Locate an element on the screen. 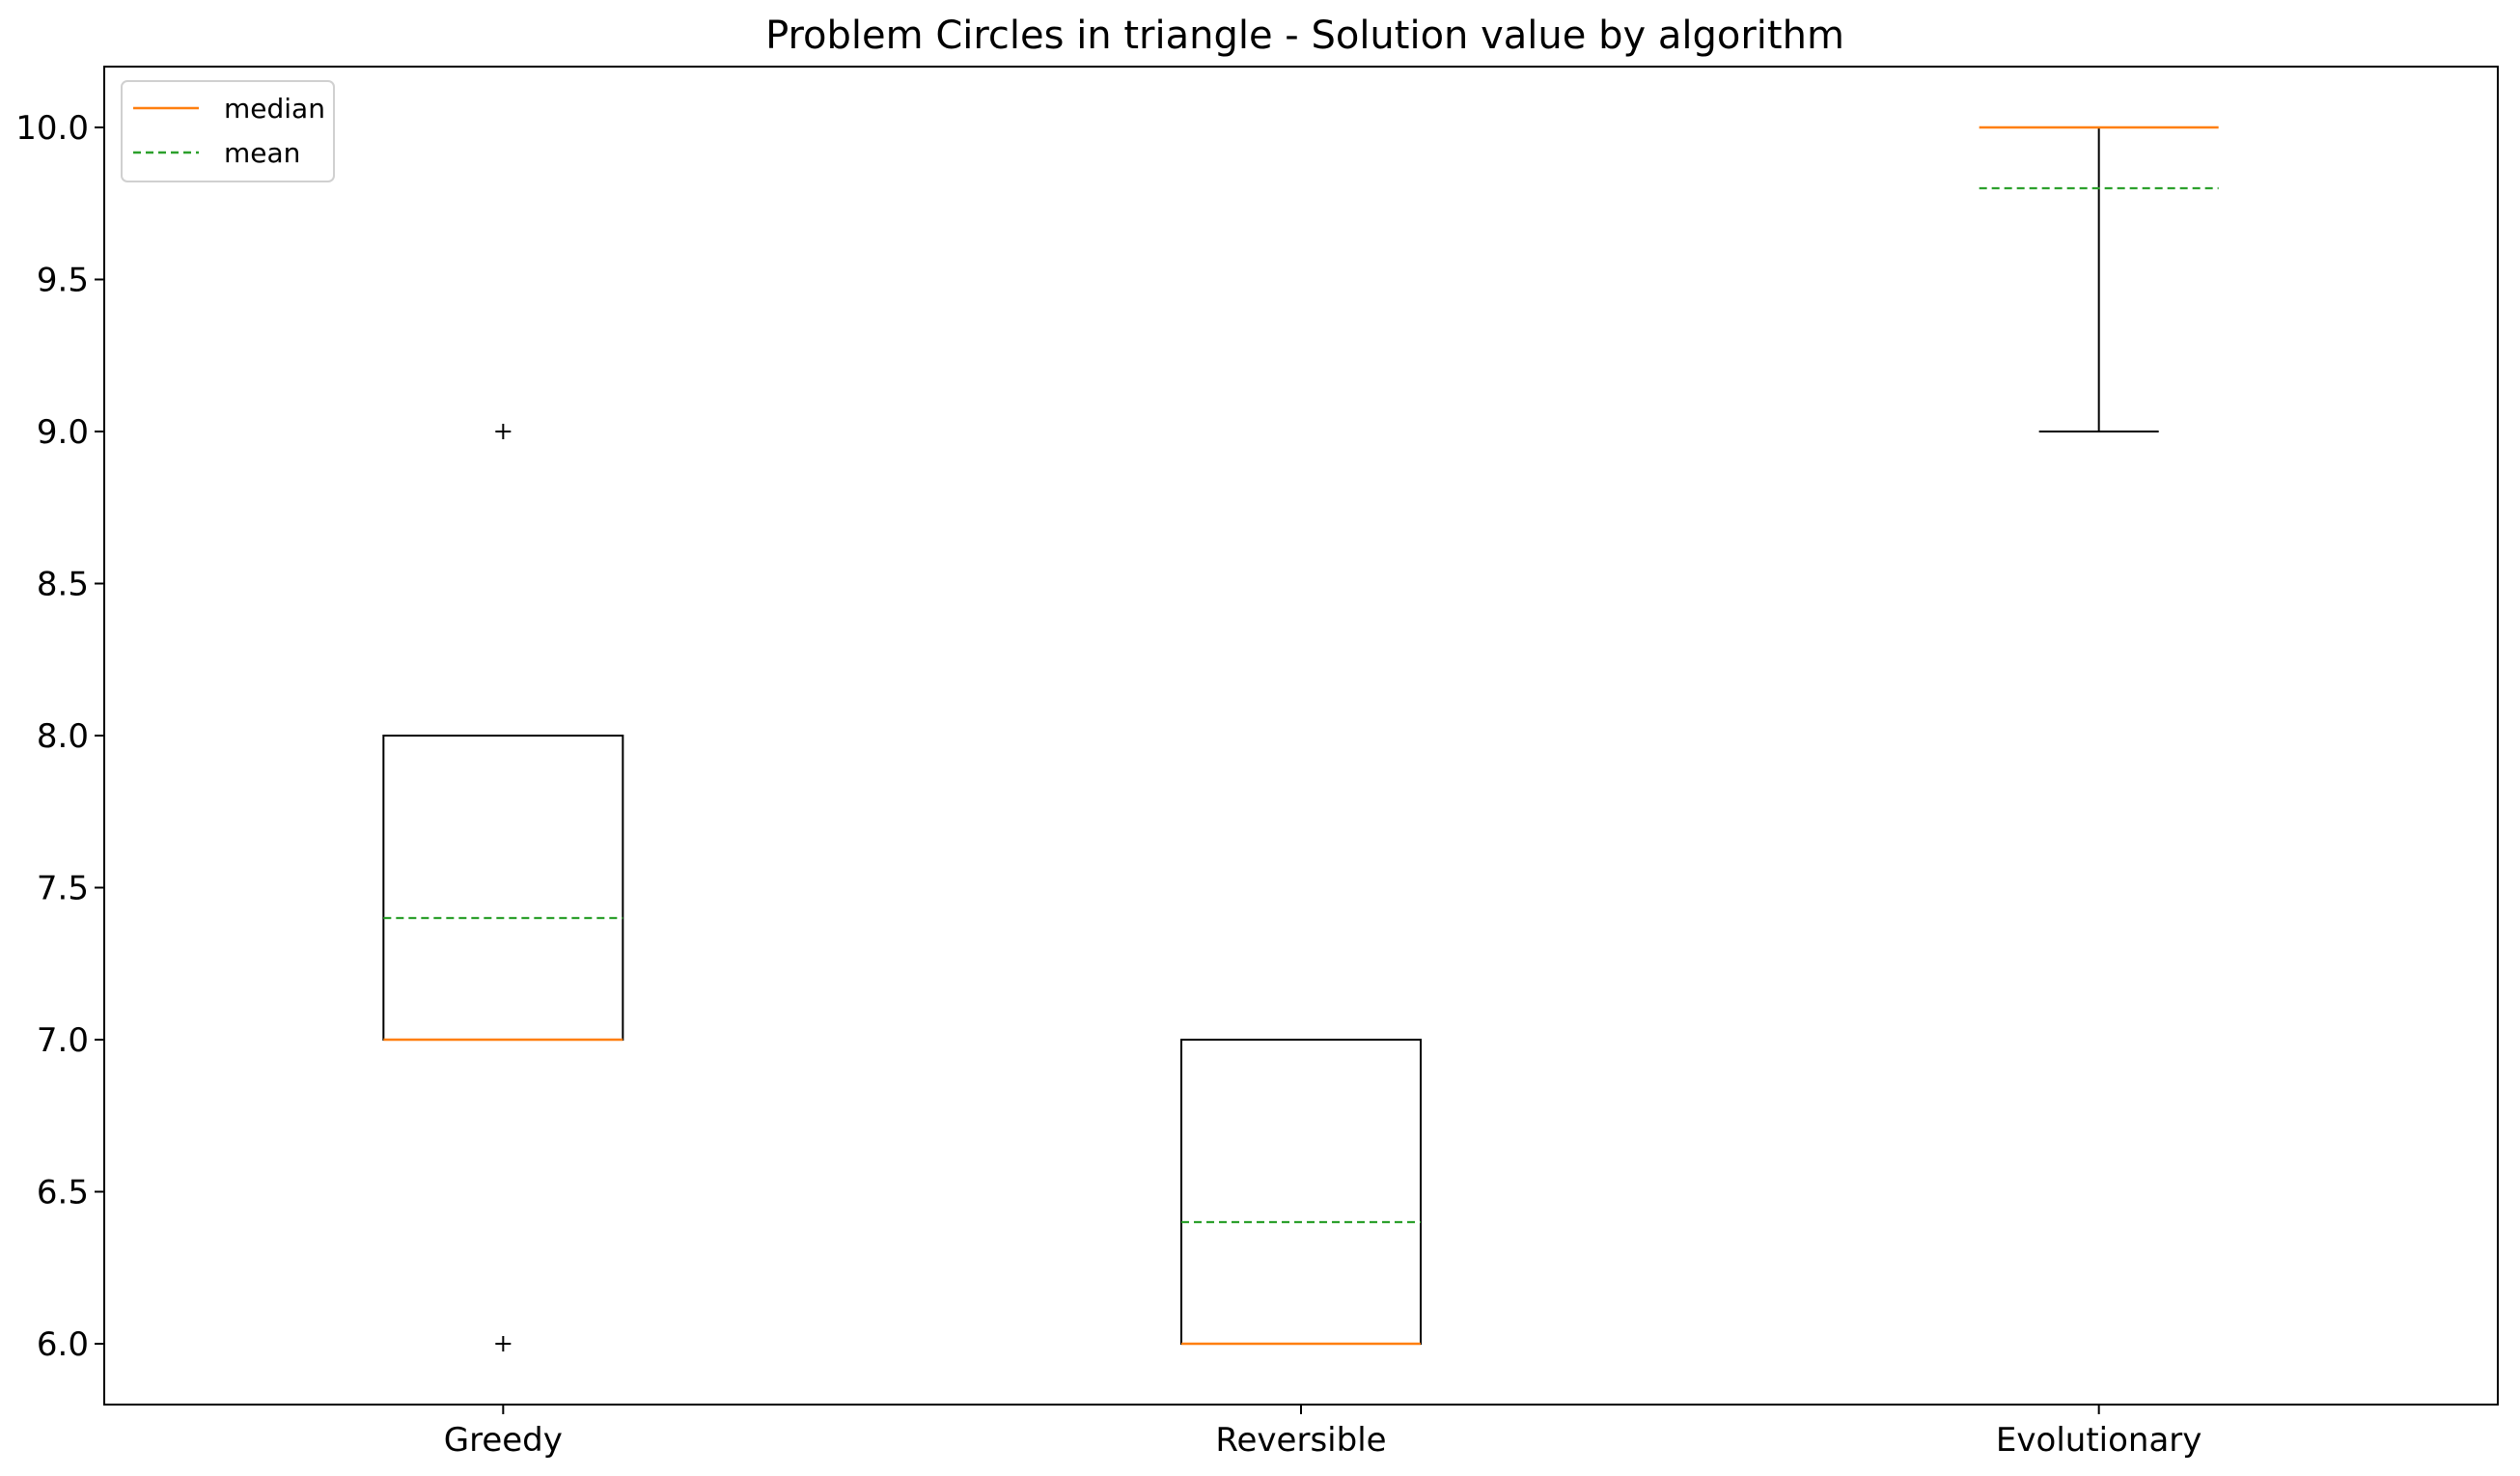 The image size is (2520, 1476). y-tick-label: 8.5 is located at coordinates (63, 585).